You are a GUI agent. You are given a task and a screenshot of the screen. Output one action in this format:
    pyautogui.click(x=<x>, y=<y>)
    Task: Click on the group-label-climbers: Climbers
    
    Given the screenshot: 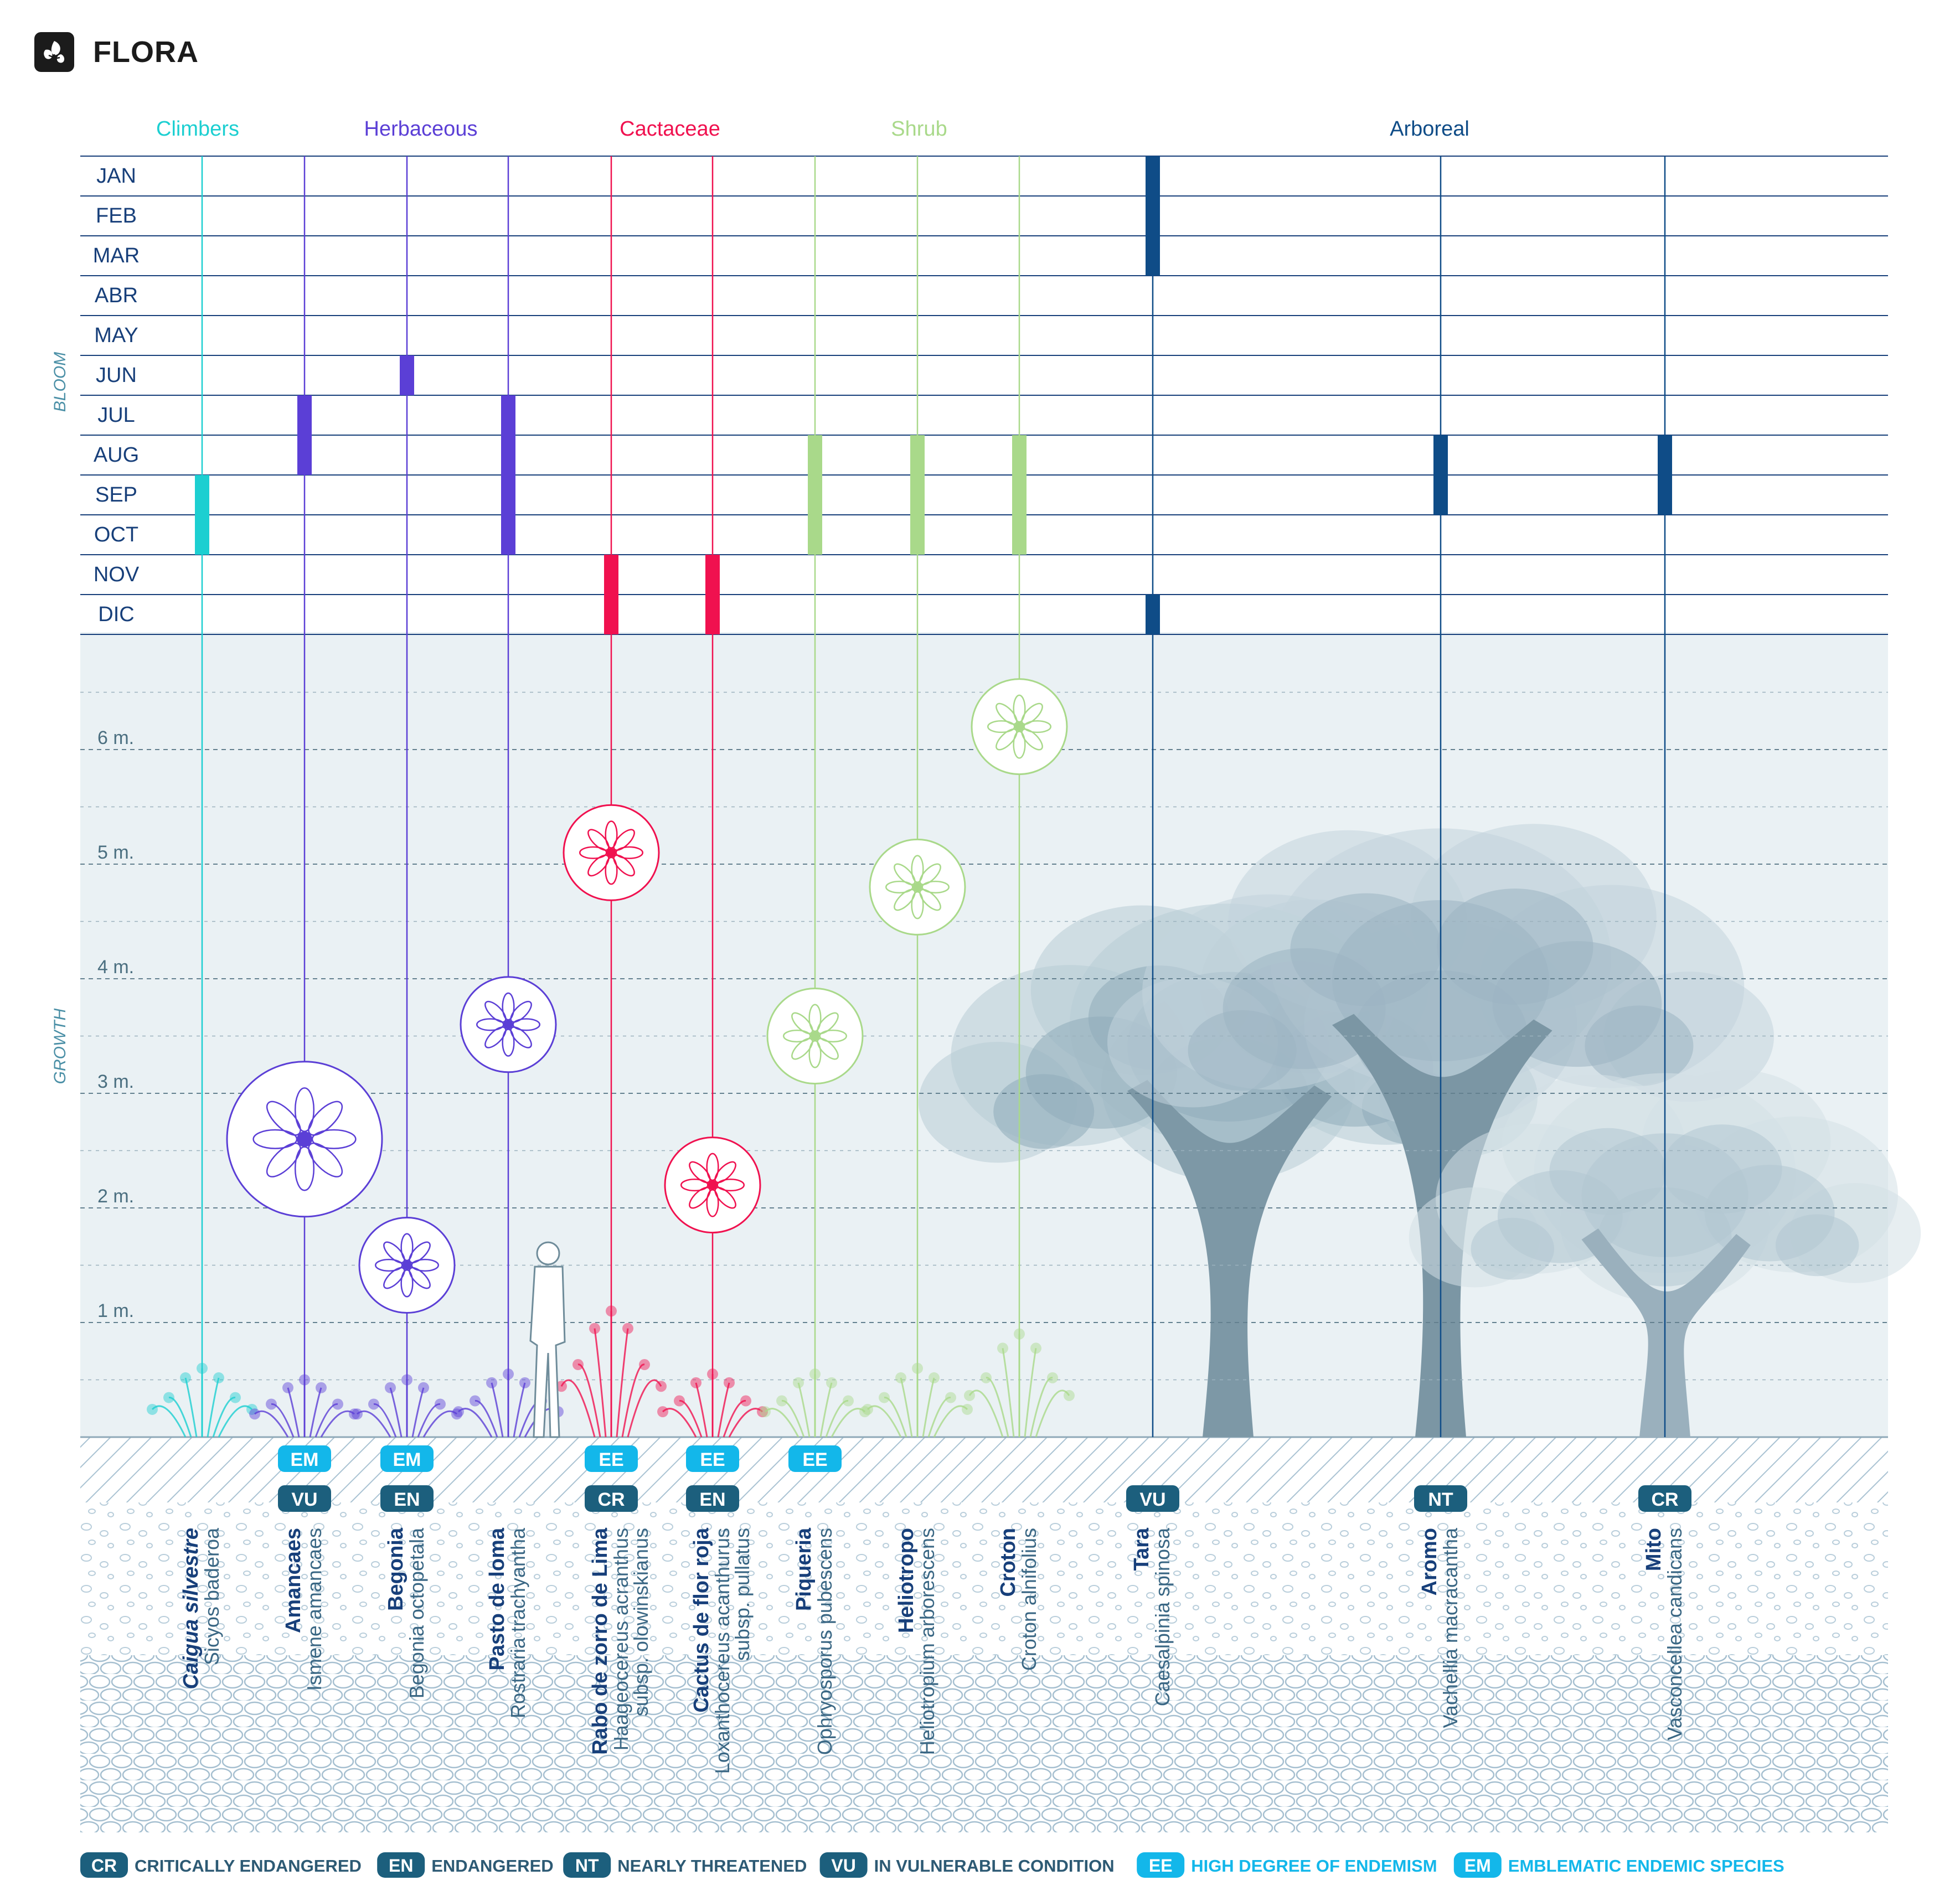 What is the action you would take?
    pyautogui.click(x=197, y=129)
    